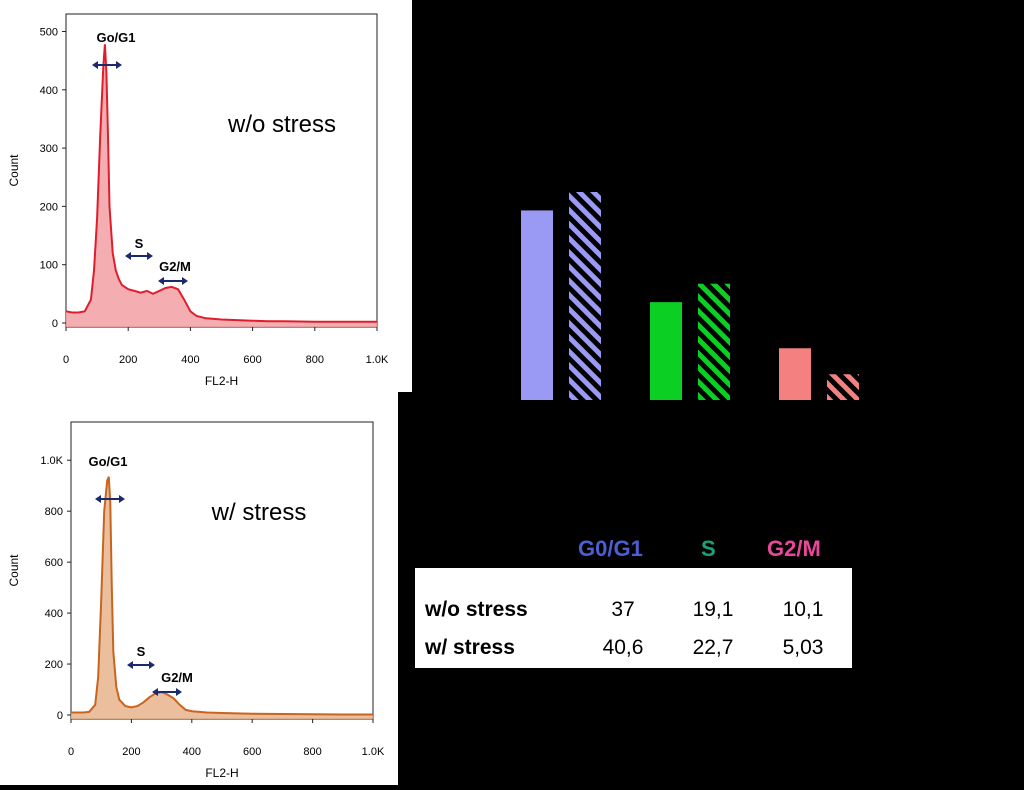 The width and height of the screenshot is (1024, 790). What do you see at coordinates (51, 461) in the screenshot?
I see `y-tick-label: 1.0K` at bounding box center [51, 461].